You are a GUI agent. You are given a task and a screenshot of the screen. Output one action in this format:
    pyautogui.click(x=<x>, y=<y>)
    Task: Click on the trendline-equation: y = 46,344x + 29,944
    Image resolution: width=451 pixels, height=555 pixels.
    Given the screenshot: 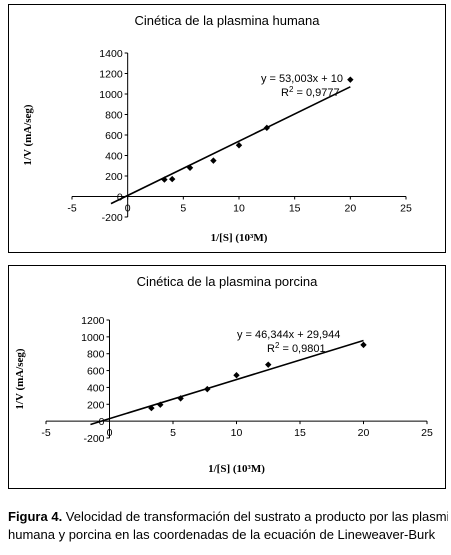 What is the action you would take?
    pyautogui.click(x=288, y=335)
    